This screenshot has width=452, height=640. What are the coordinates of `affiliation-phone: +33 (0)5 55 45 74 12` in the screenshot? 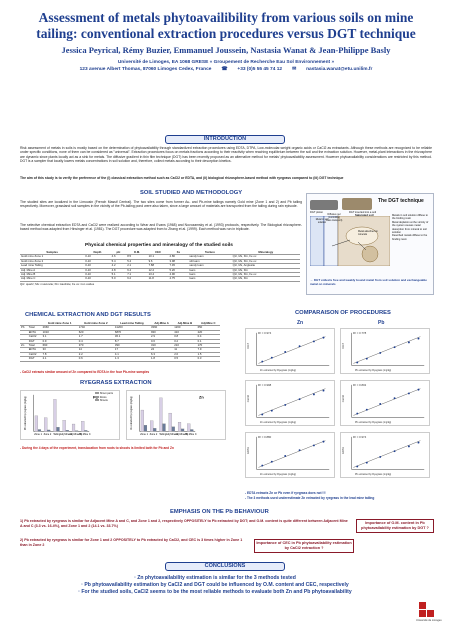 It's located at (260, 69).